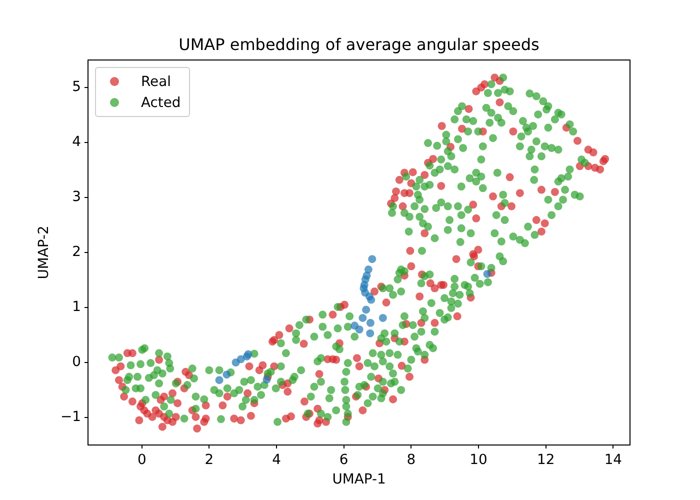 The height and width of the screenshot is (500, 700). I want to click on y-tick-label: 4, so click(77, 142).